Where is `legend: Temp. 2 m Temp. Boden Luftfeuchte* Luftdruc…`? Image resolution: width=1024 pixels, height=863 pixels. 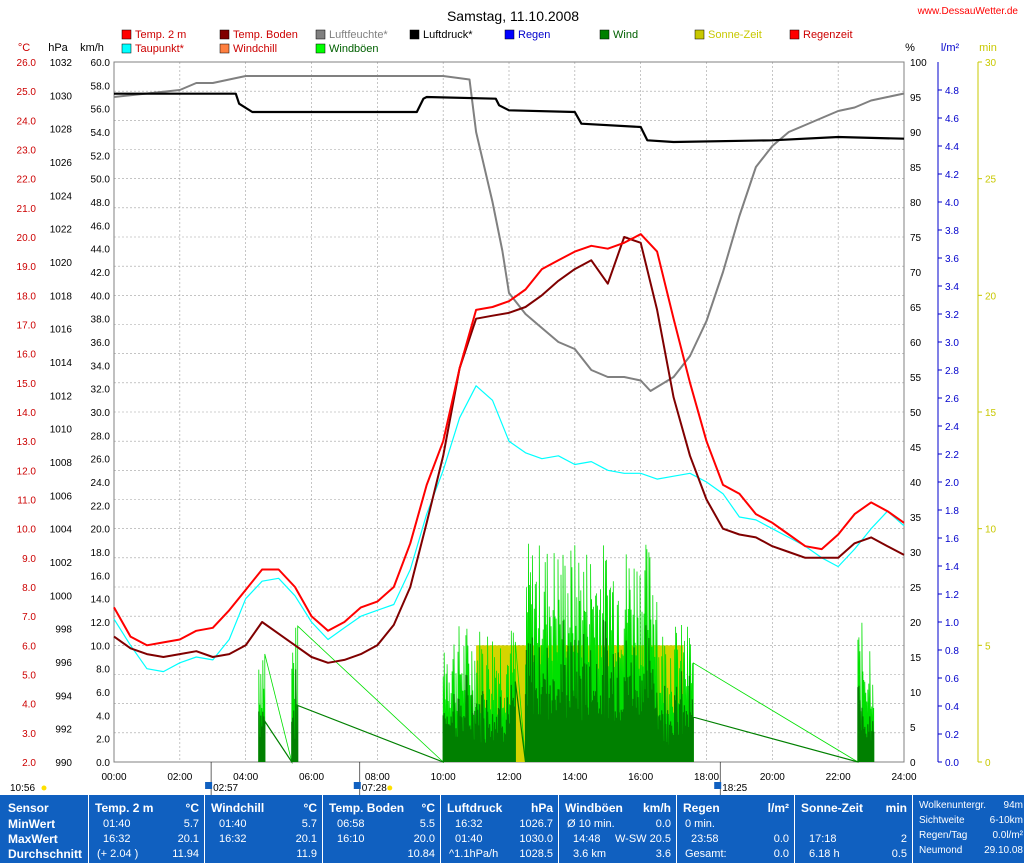 legend: Temp. 2 m Temp. Boden Luftfeuchte* Luftdruc… is located at coordinates (487, 42).